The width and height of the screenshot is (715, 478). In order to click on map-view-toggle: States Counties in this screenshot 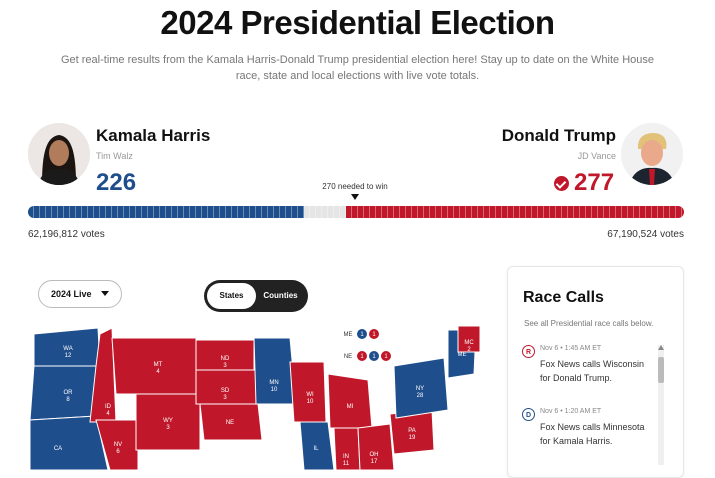, I will do `click(256, 296)`.